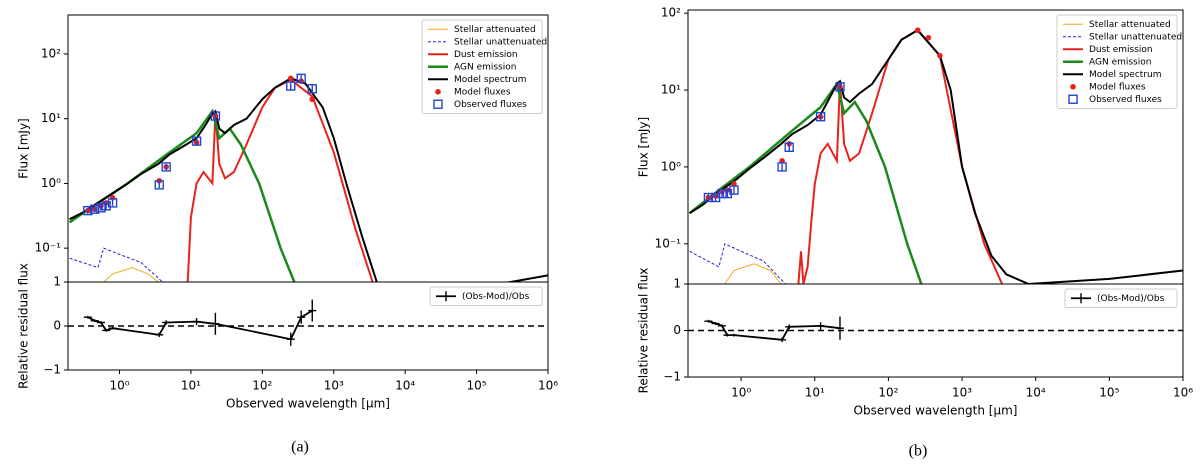  I want to click on legend-label: Observed fluxes, so click(490, 105).